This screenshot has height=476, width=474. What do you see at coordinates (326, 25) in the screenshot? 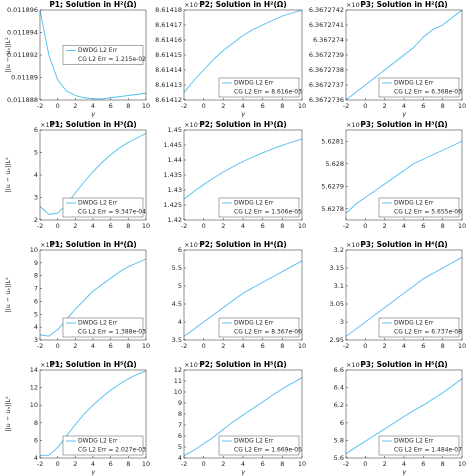
I see `y-tick-label: 6.3672741` at bounding box center [326, 25].